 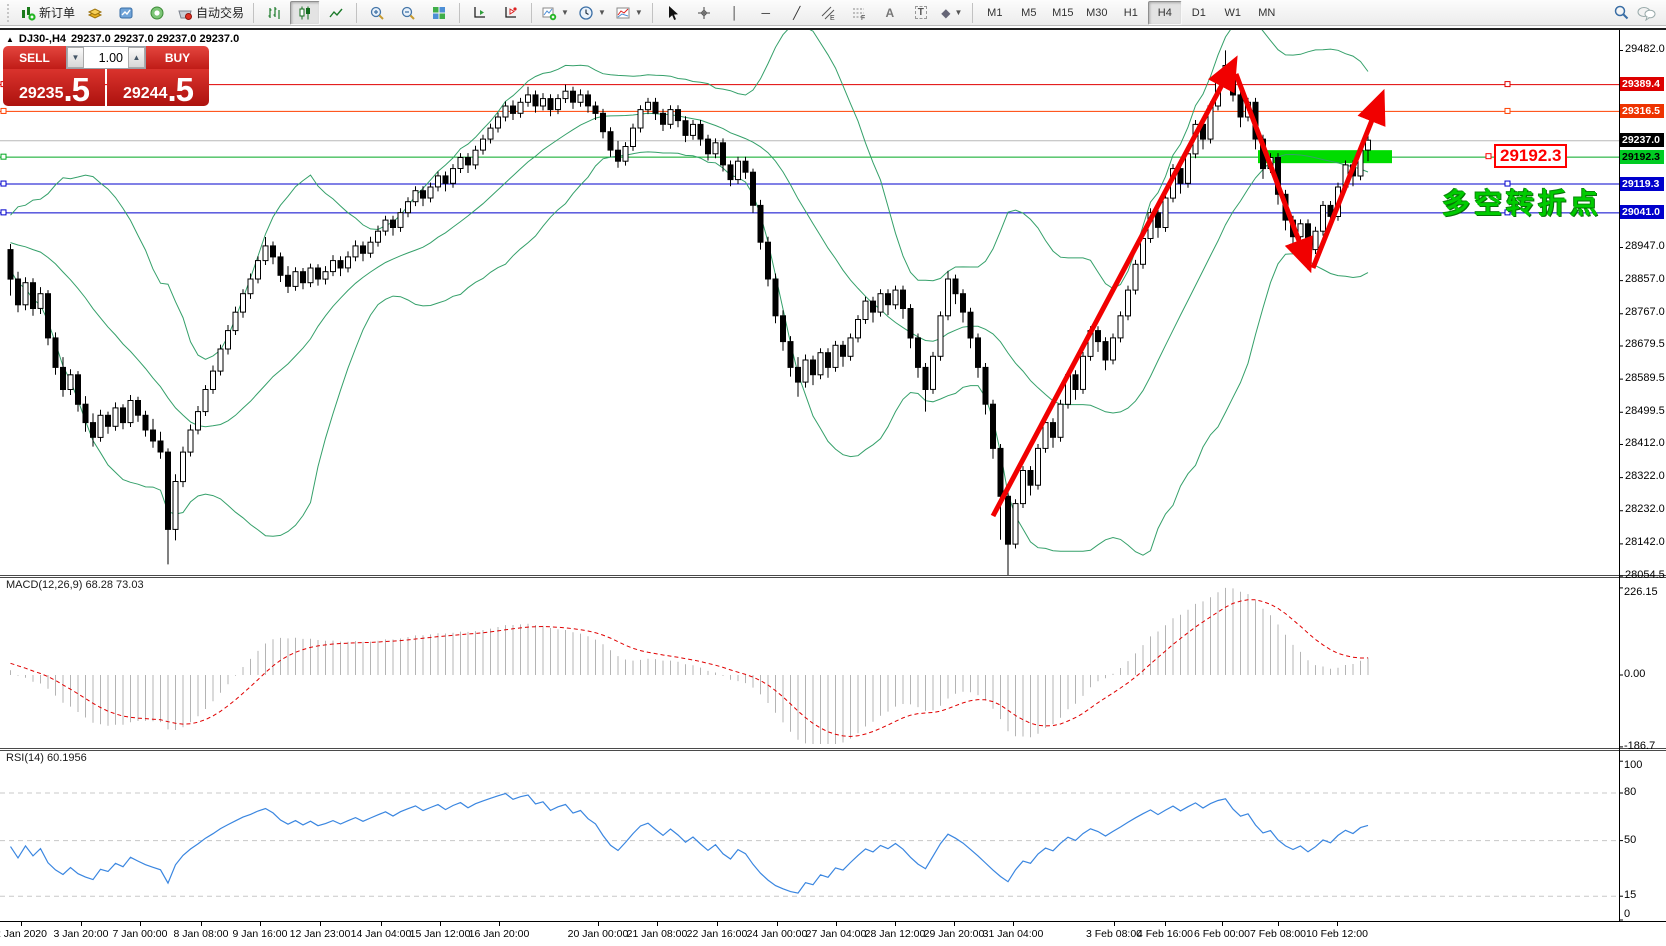 I want to click on timeframe-h1: H1, so click(x=1130, y=12).